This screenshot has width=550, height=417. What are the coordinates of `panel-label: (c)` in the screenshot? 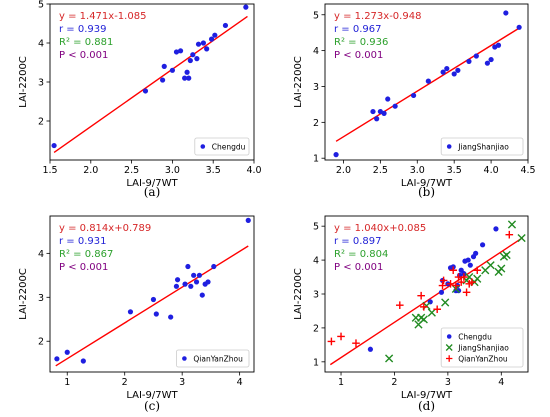 It's located at (152, 406).